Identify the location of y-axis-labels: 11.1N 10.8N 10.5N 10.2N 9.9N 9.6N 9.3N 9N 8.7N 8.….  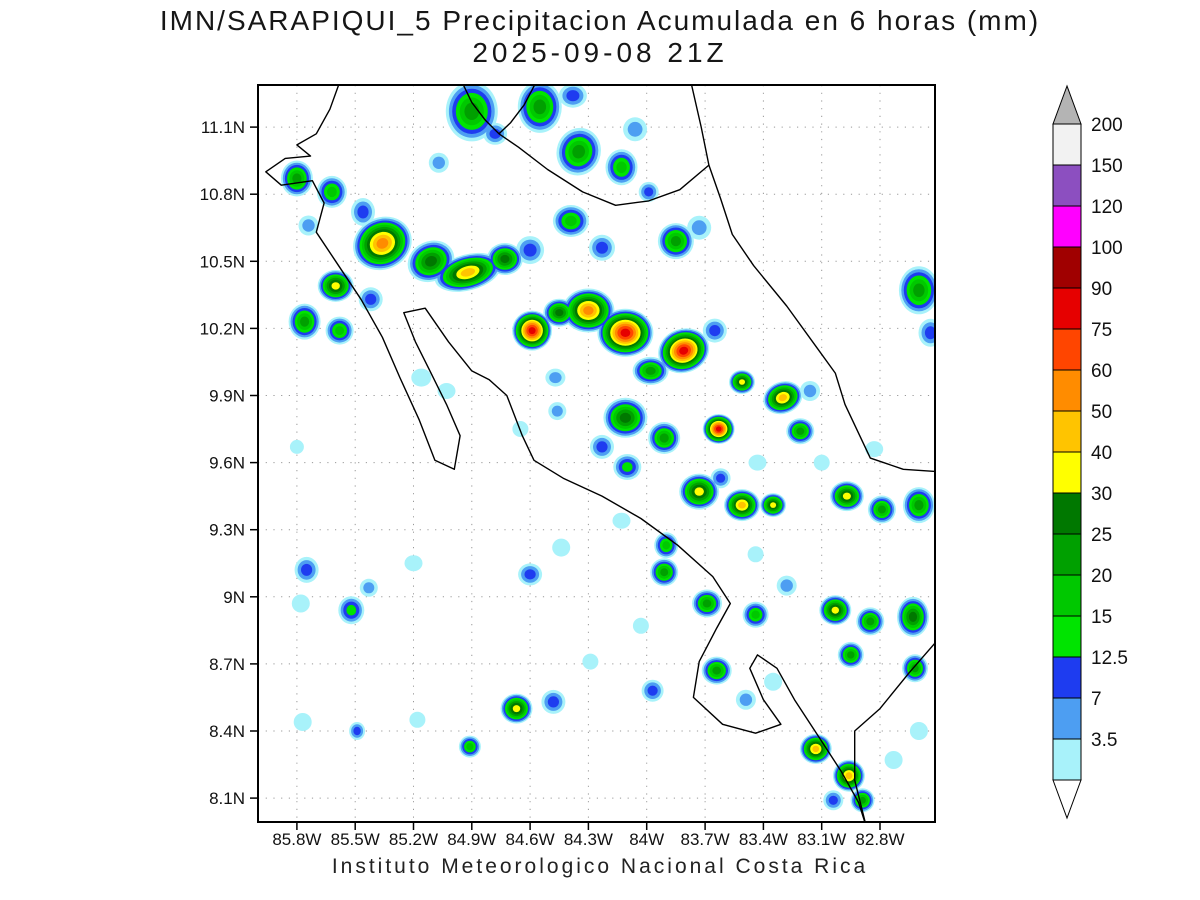
(222, 463).